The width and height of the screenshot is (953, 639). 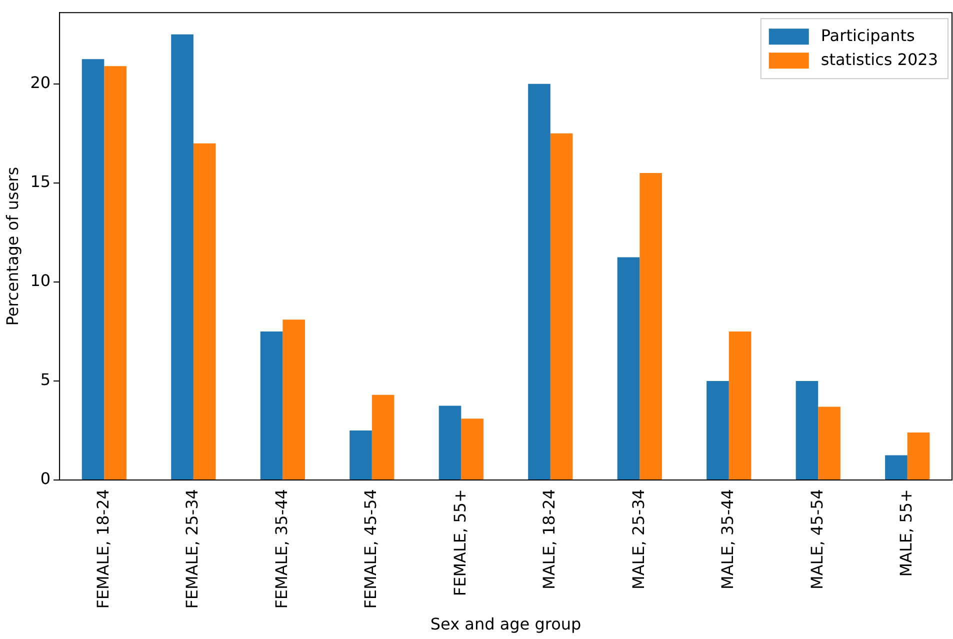 I want to click on y-tick-label: 5, so click(x=45, y=380).